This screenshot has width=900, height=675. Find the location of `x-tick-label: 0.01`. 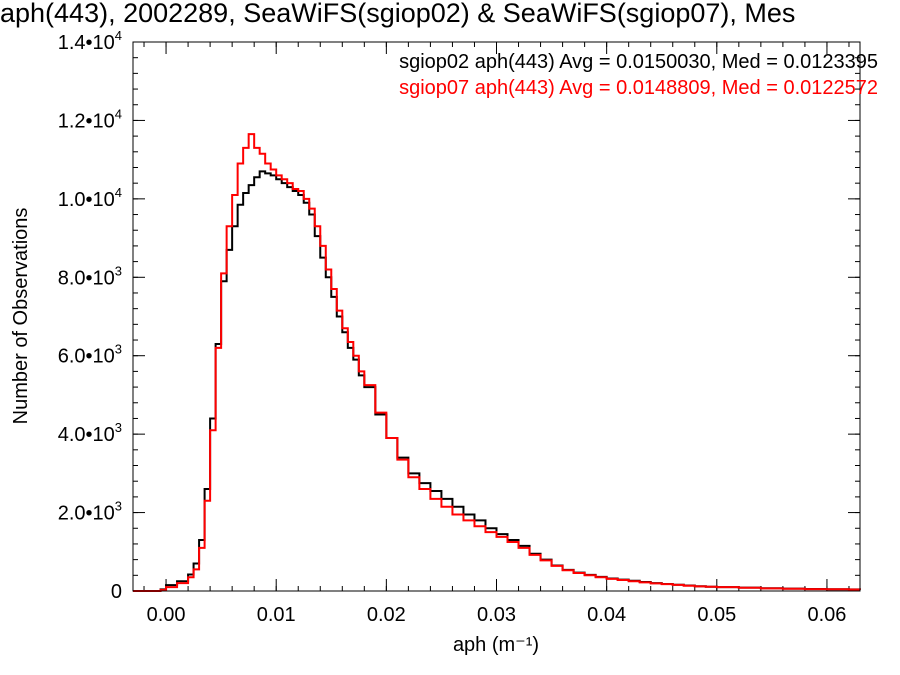

x-tick-label: 0.01 is located at coordinates (276, 615).